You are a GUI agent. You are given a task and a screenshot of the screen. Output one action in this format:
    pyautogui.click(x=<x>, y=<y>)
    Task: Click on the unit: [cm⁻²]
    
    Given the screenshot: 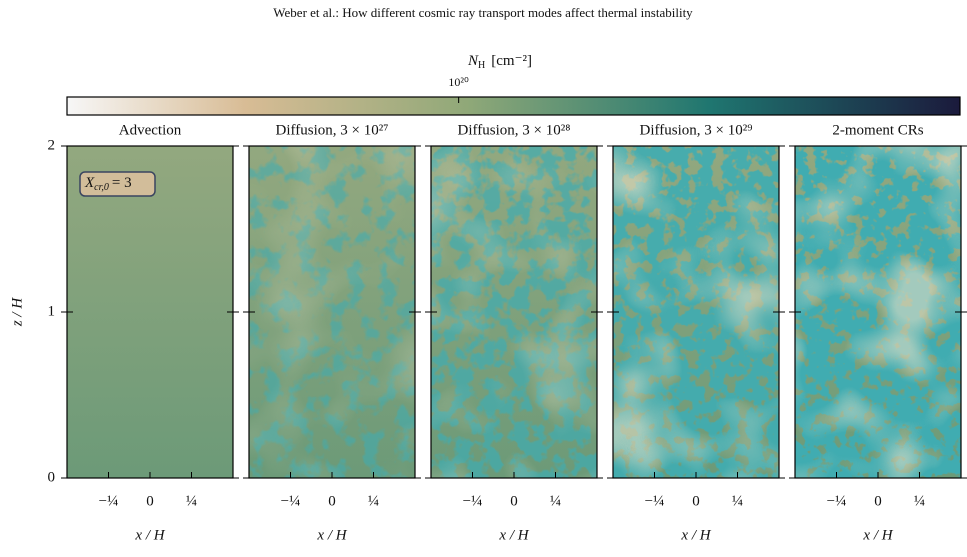 What is the action you would take?
    pyautogui.click(x=511, y=61)
    